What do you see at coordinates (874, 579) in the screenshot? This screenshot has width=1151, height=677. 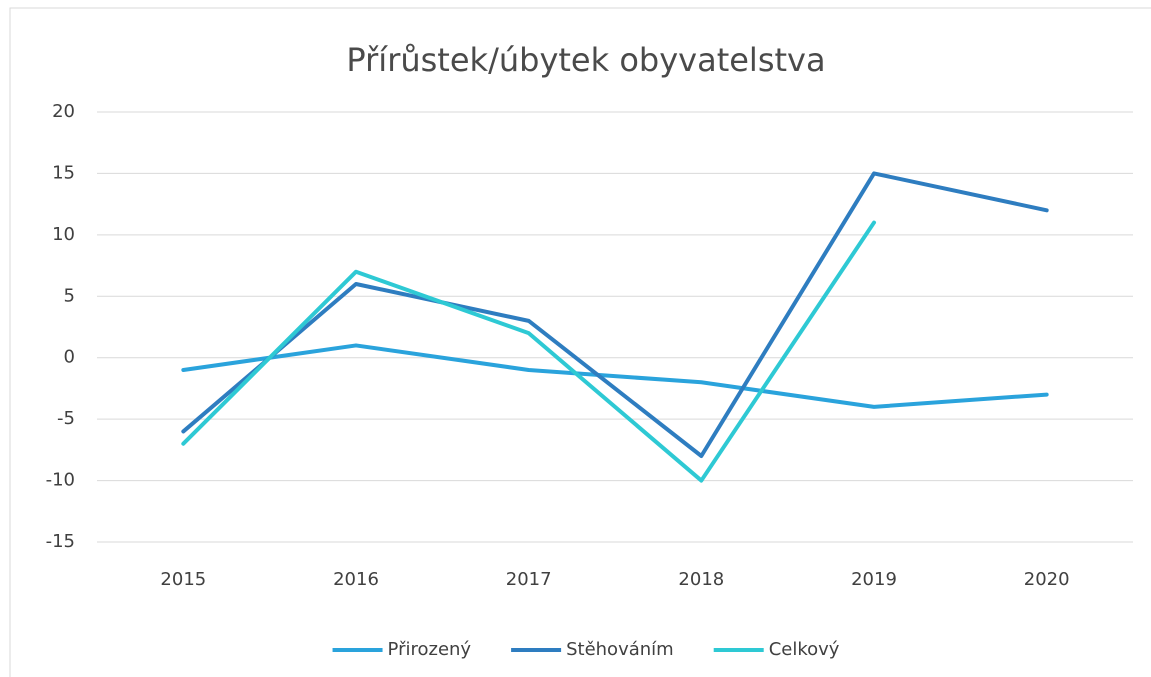 I see `x-tick-label: 2019` at bounding box center [874, 579].